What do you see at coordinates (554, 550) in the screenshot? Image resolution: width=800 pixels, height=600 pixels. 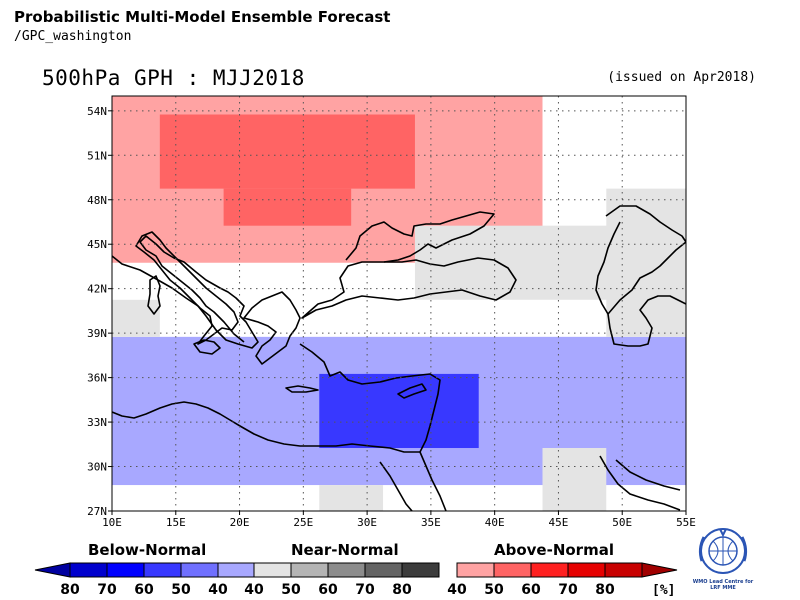 I see `legend-above-normal-title: Above-Normal` at bounding box center [554, 550].